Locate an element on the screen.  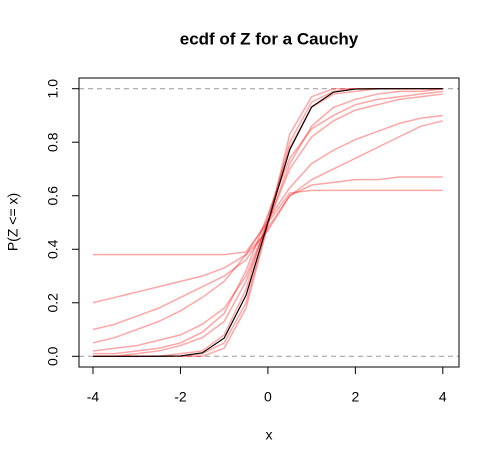
y-tick-label: 0.8 is located at coordinates (53, 142).